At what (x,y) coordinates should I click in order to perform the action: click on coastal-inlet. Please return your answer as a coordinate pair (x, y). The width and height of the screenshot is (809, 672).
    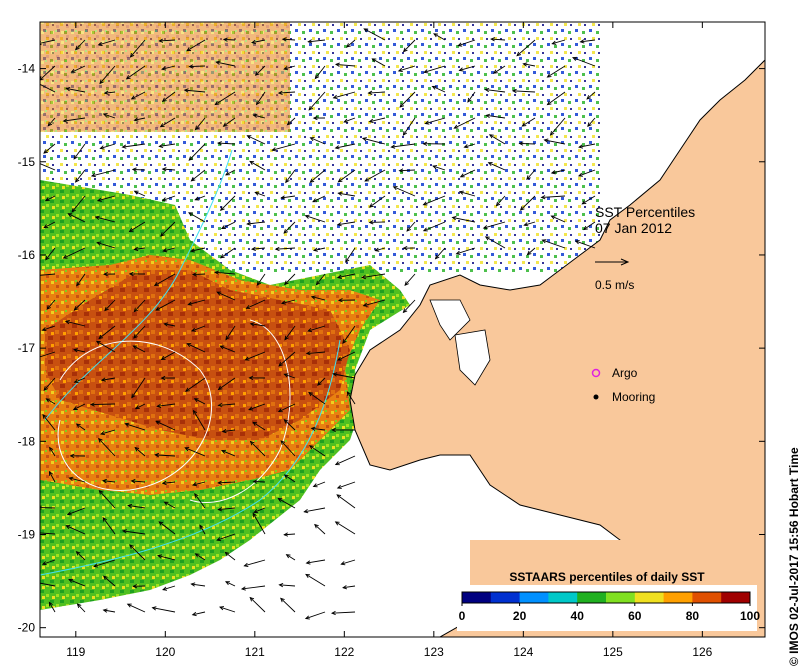
    Looking at the image, I should click on (450, 320).